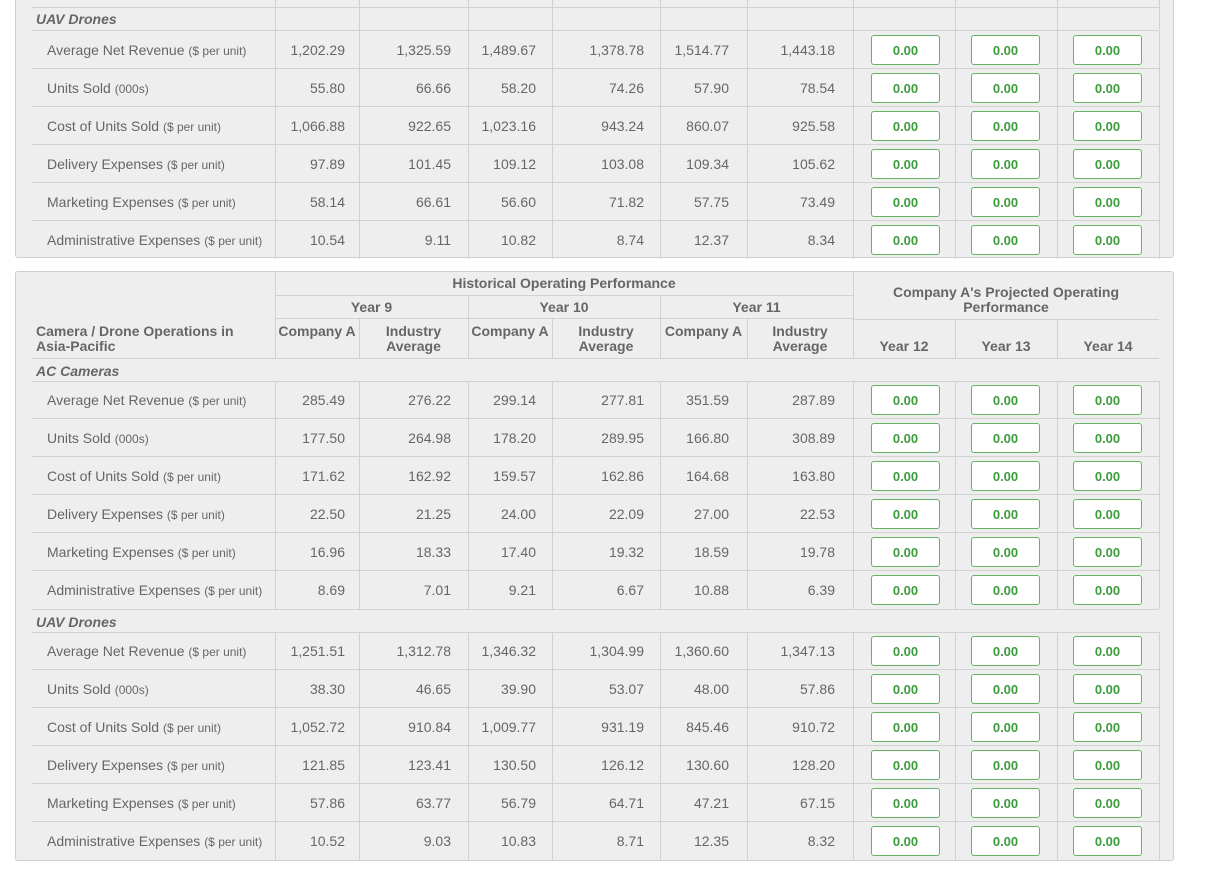 Image resolution: width=1211 pixels, height=872 pixels. I want to click on value-cell: 159.57, so click(514, 476).